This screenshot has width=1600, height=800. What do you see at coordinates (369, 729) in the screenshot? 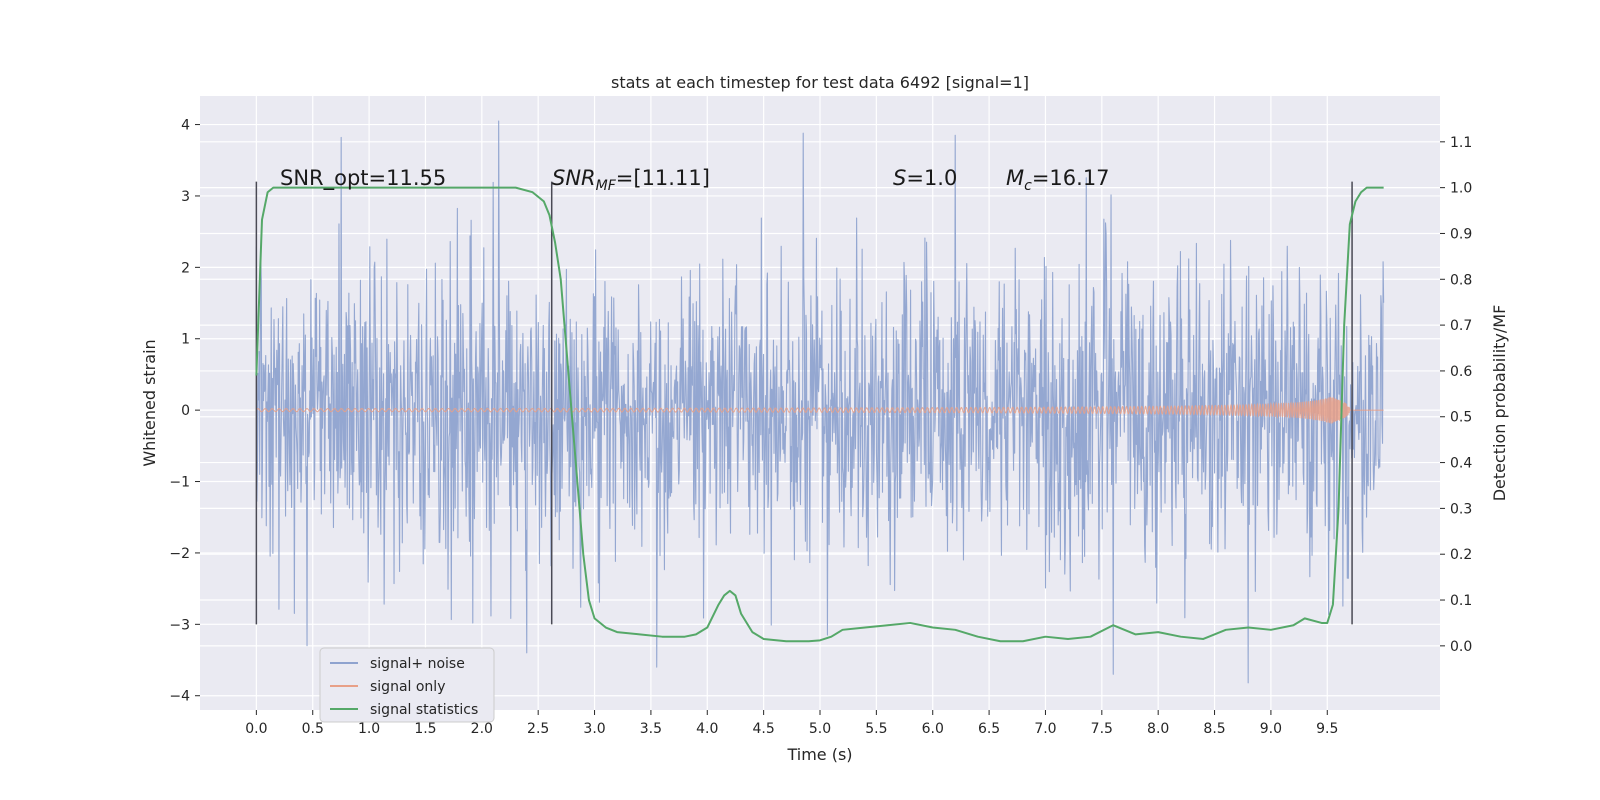
I see `x-tick-label-2: 1.0` at bounding box center [369, 729].